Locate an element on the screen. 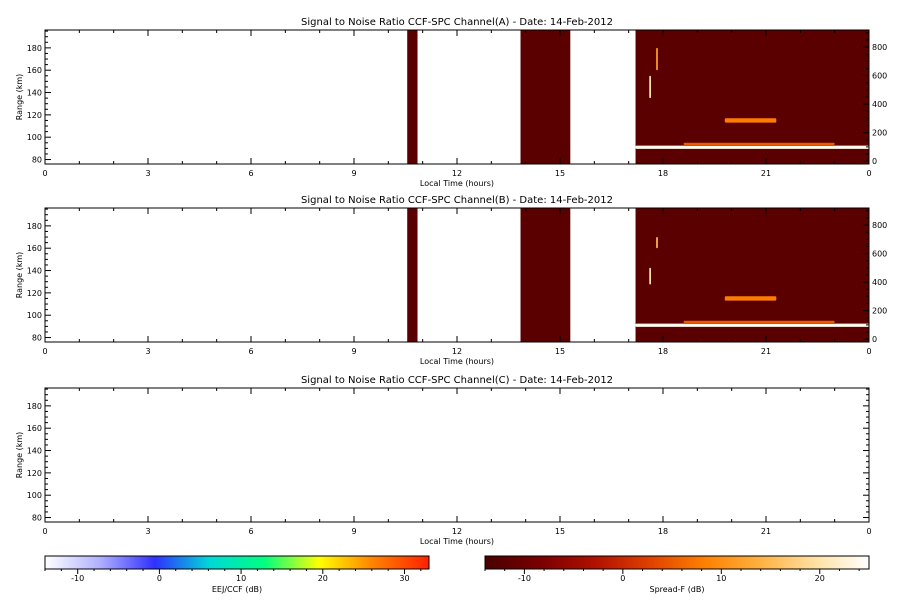  colorbar-label: Spread-F (dB) is located at coordinates (676, 589).